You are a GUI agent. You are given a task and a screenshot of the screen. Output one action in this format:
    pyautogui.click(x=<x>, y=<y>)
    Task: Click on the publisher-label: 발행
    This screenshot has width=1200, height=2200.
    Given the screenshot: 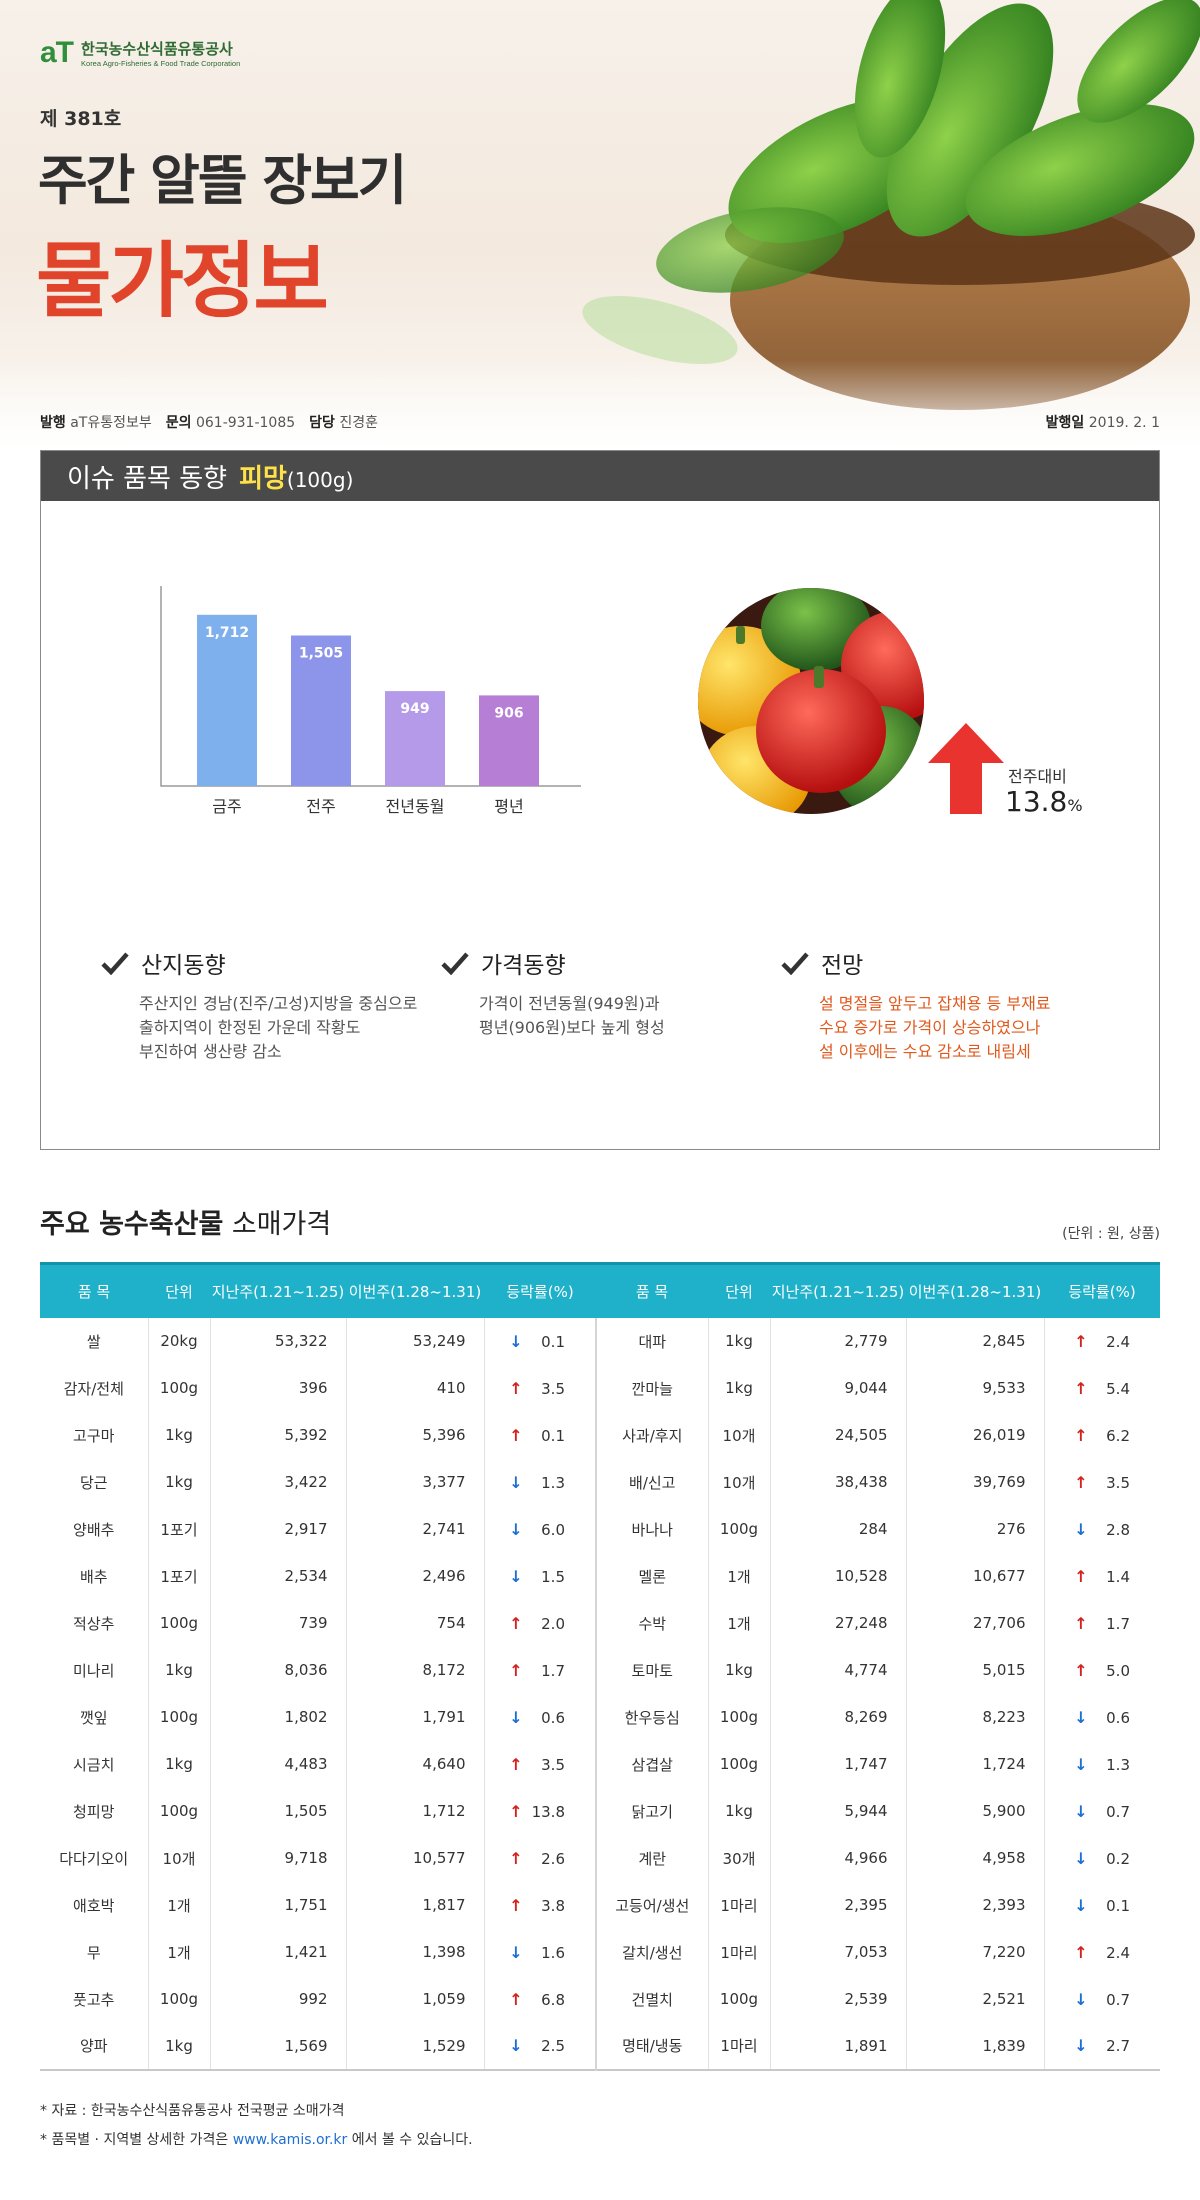 What is the action you would take?
    pyautogui.click(x=53, y=423)
    